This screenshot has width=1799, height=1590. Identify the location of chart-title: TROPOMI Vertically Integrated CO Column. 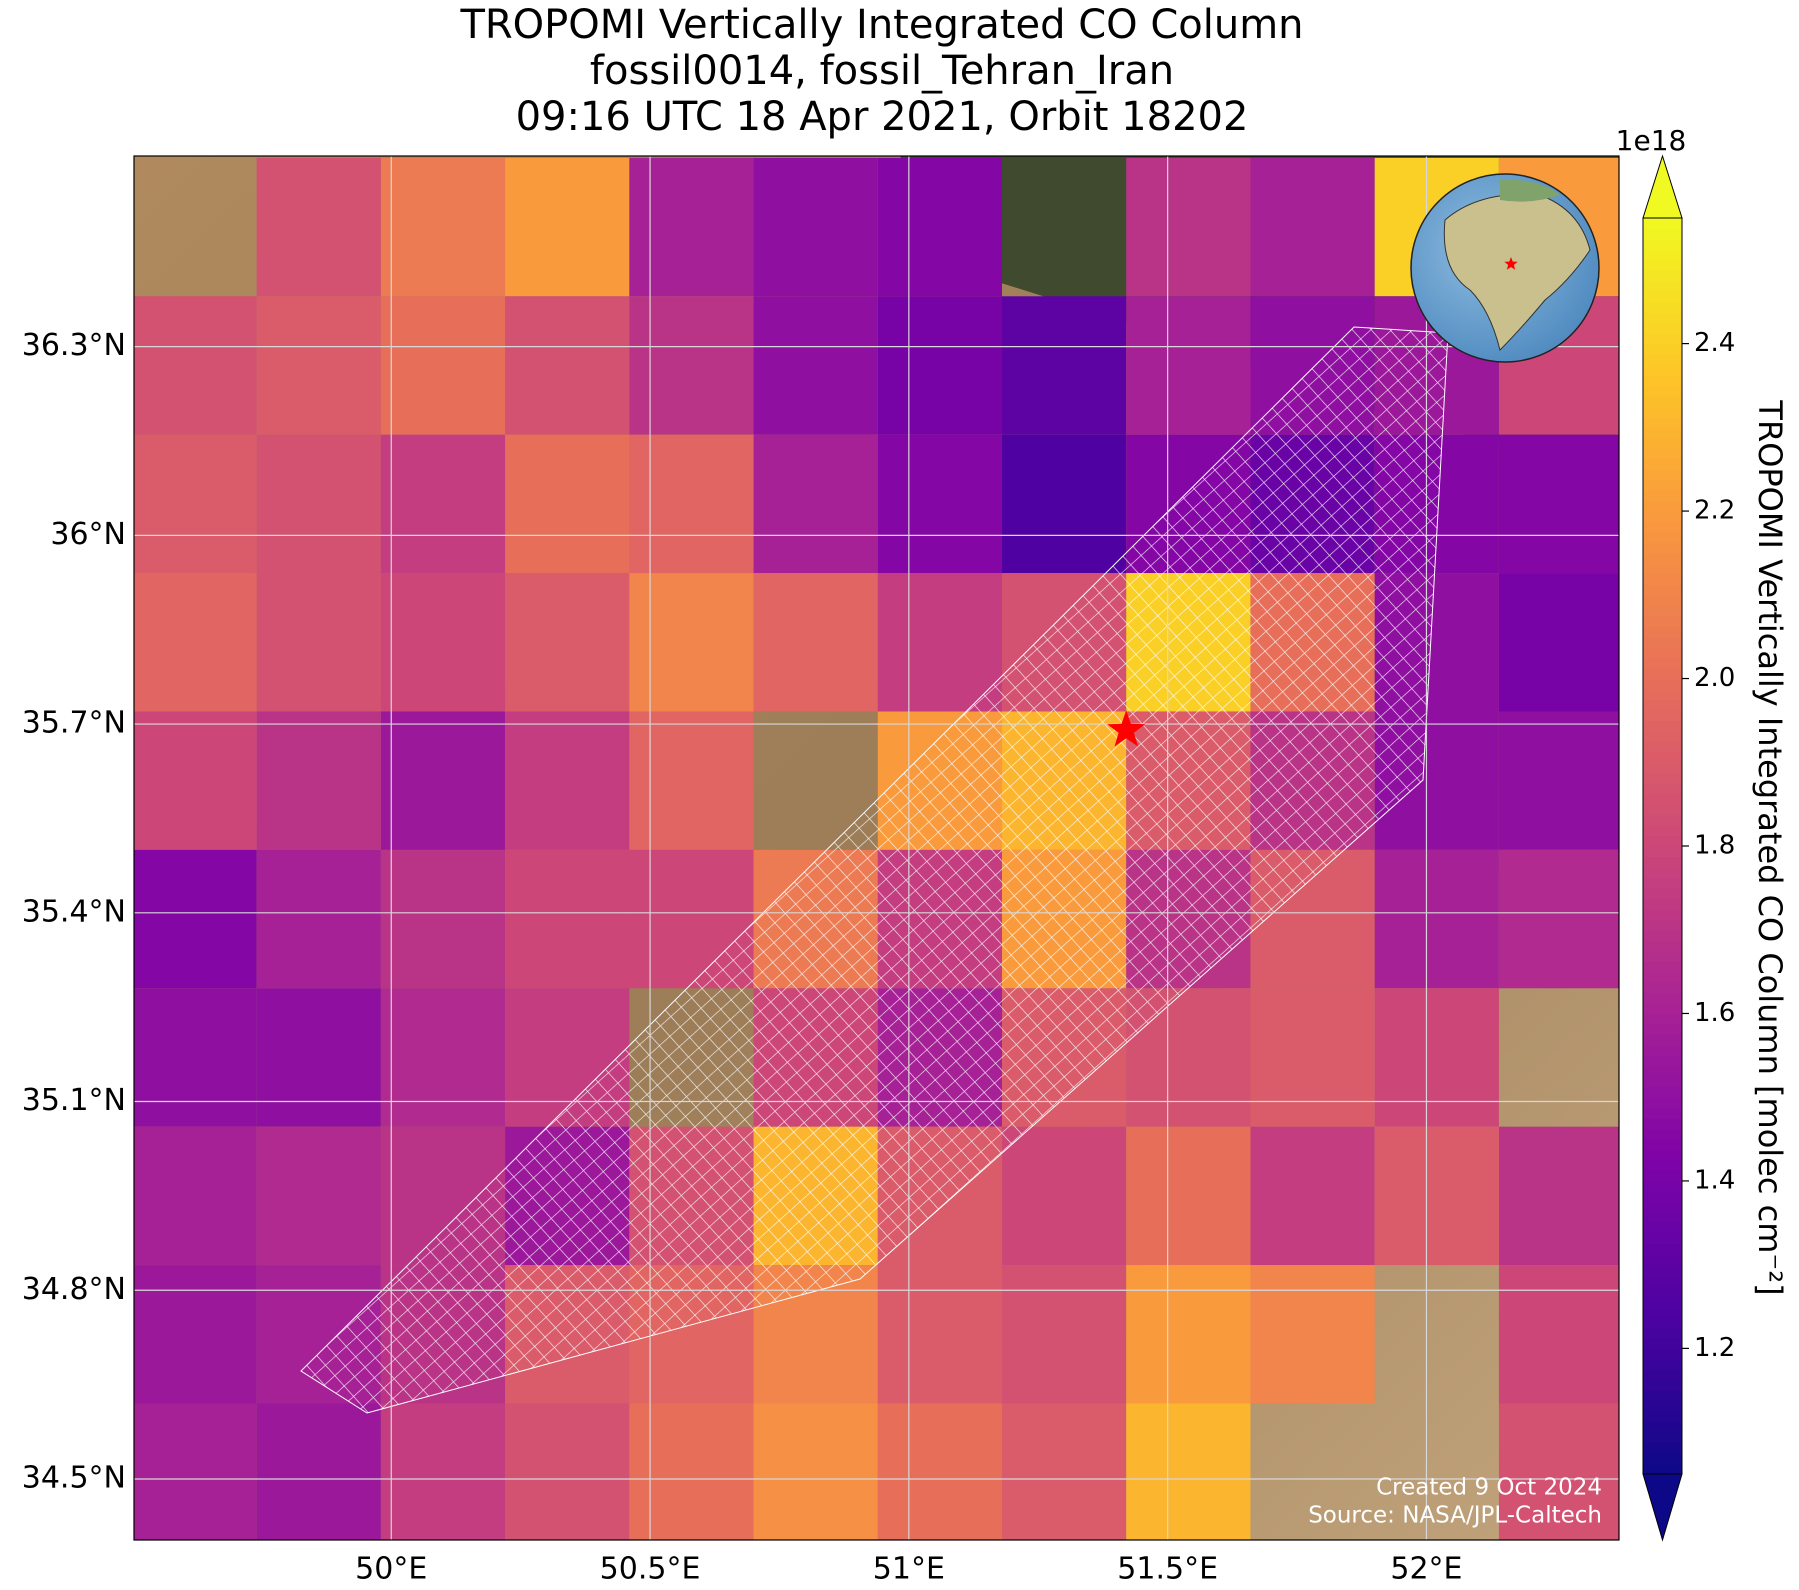
(881, 25).